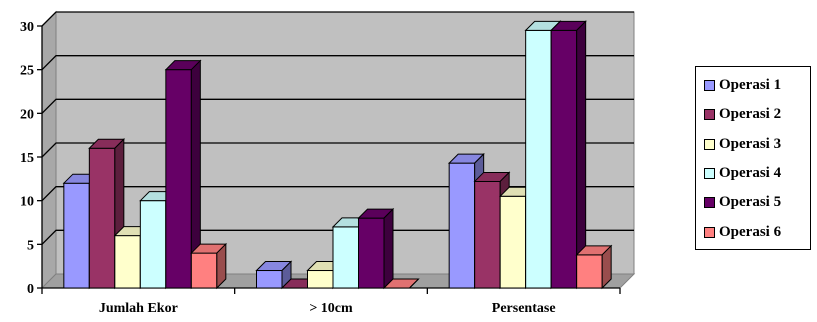  What do you see at coordinates (27, 114) in the screenshot?
I see `y-tick-label: 20` at bounding box center [27, 114].